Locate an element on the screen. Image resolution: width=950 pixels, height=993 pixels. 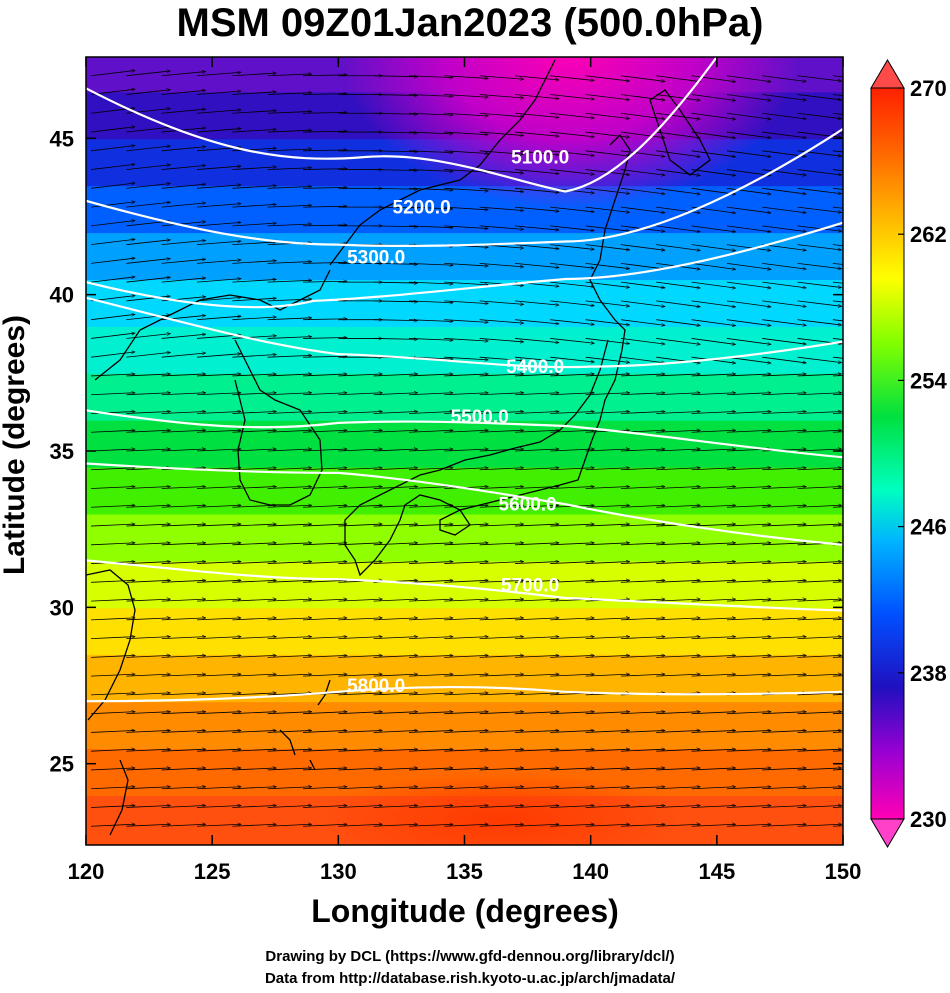
y-tick-label: 25 is located at coordinates (62, 764).